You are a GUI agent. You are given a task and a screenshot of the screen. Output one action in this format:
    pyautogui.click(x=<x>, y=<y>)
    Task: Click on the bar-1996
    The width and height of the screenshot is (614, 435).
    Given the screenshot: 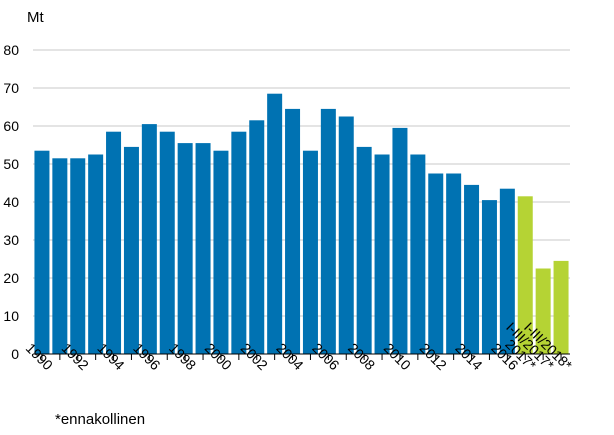 What is the action you would take?
    pyautogui.click(x=149, y=239)
    